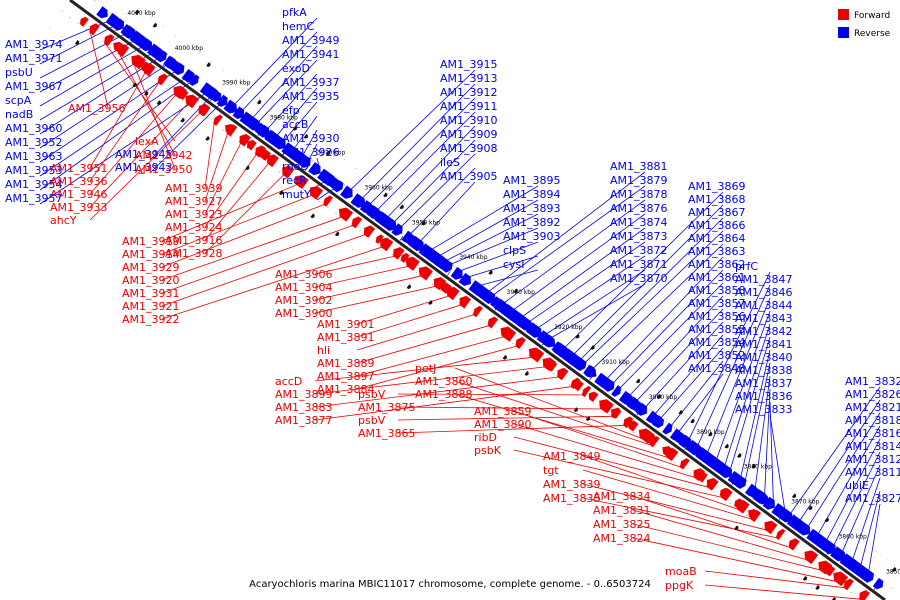 The width and height of the screenshot is (900, 600). I want to click on gene-label-reverse: AM1_3881, so click(639, 166).